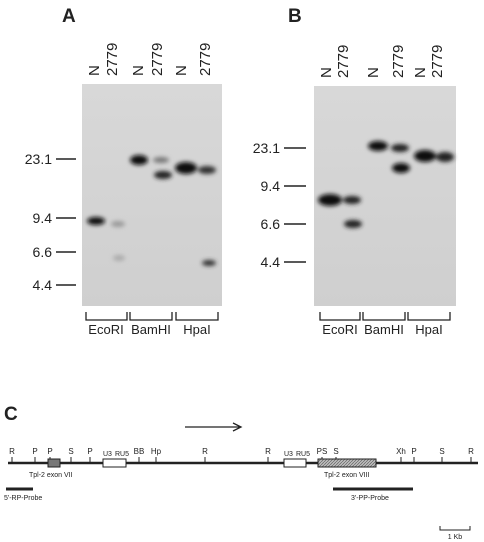 Image resolution: width=484 pixels, height=542 pixels. Describe the element at coordinates (156, 451) in the screenshot. I see `site-label: Hp` at that location.